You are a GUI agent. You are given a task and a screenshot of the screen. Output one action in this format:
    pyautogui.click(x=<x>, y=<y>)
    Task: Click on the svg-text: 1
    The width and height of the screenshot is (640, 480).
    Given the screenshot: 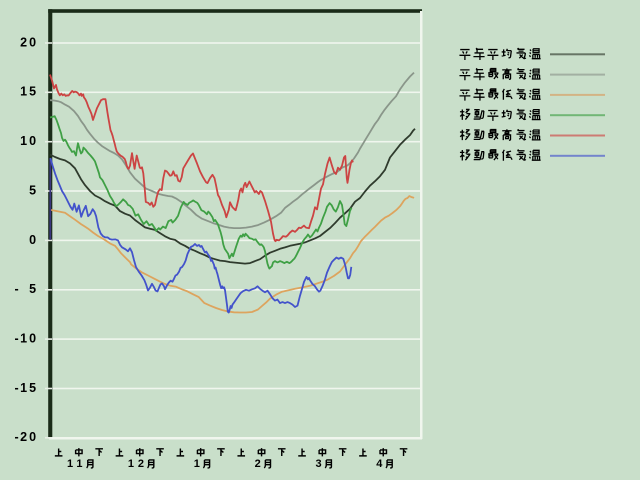 What is the action you would take?
    pyautogui.click(x=199, y=464)
    